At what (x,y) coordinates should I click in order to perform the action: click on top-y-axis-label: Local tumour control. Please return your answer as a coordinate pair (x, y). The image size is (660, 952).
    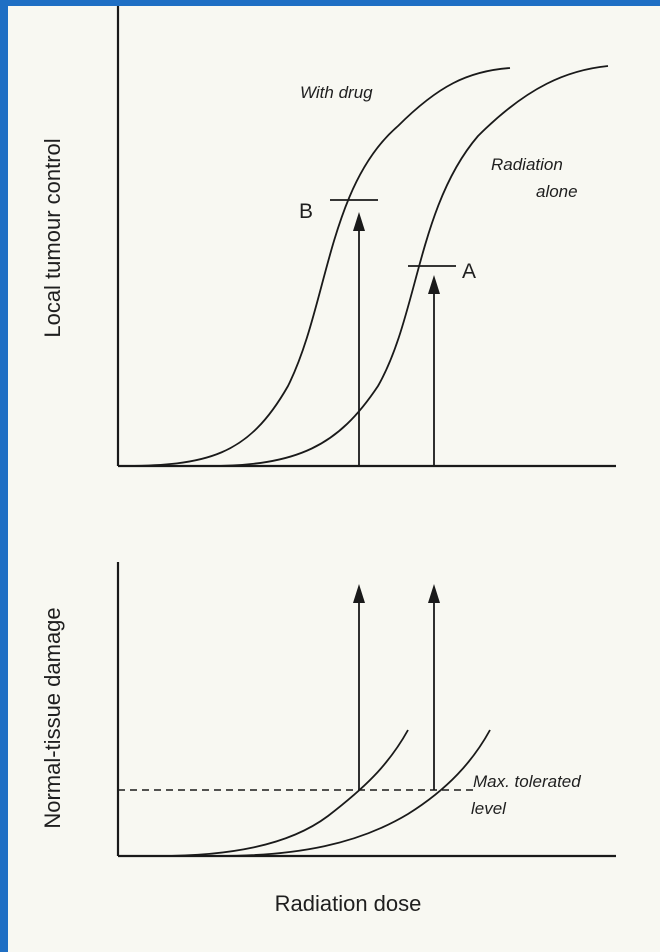
    Looking at the image, I should click on (52, 237).